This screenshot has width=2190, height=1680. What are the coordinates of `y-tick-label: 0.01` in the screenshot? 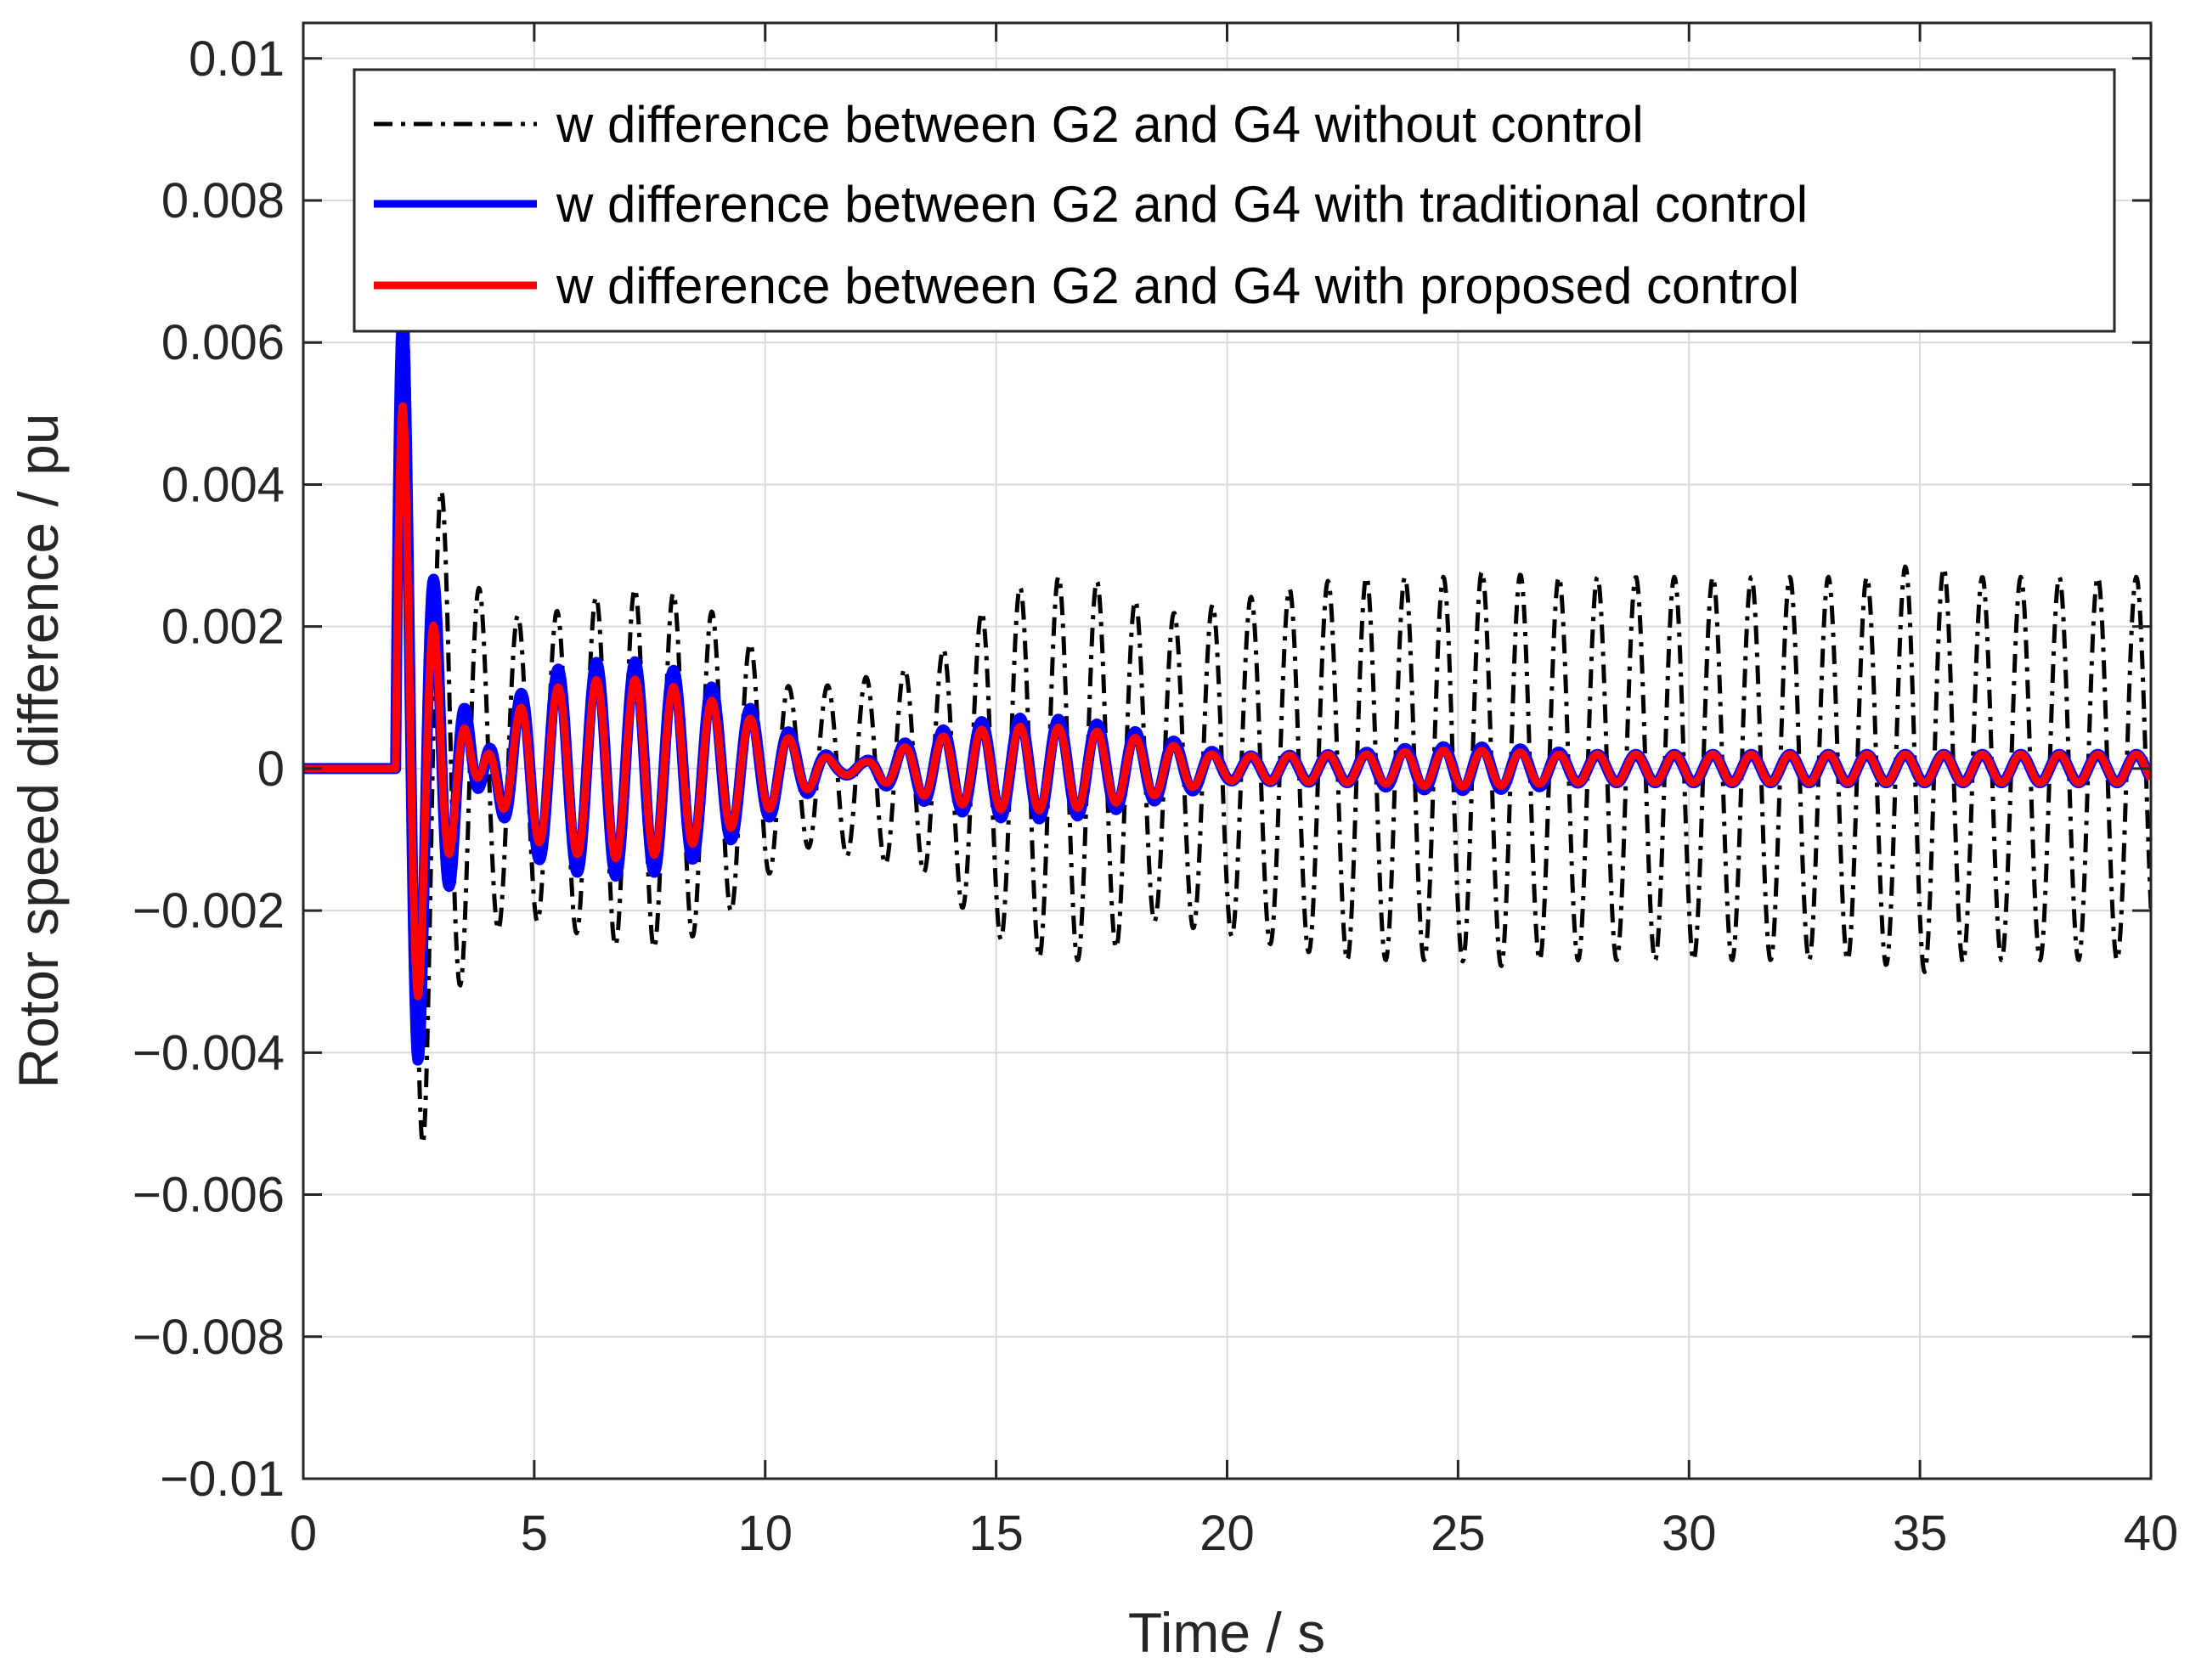 It's located at (237, 59).